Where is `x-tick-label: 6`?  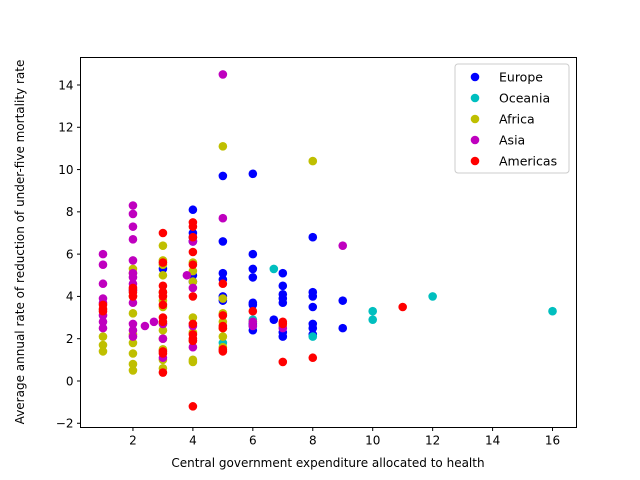
x-tick-label: 6 is located at coordinates (253, 441).